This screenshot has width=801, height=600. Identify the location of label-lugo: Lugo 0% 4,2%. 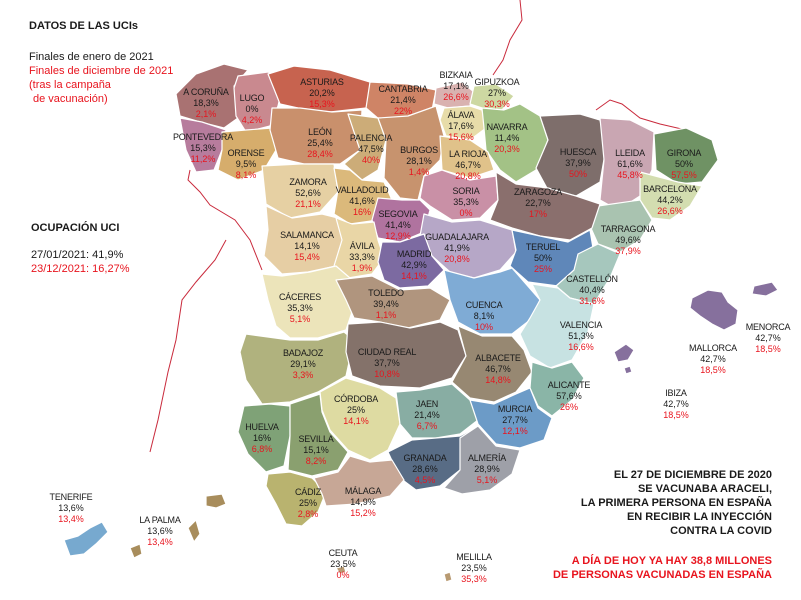
(252, 109).